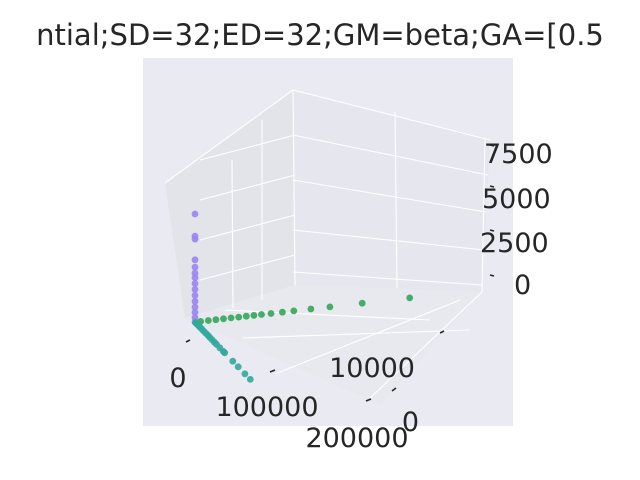 The height and width of the screenshot is (480, 640). I want to click on tick-label: 7500, so click(518, 154).